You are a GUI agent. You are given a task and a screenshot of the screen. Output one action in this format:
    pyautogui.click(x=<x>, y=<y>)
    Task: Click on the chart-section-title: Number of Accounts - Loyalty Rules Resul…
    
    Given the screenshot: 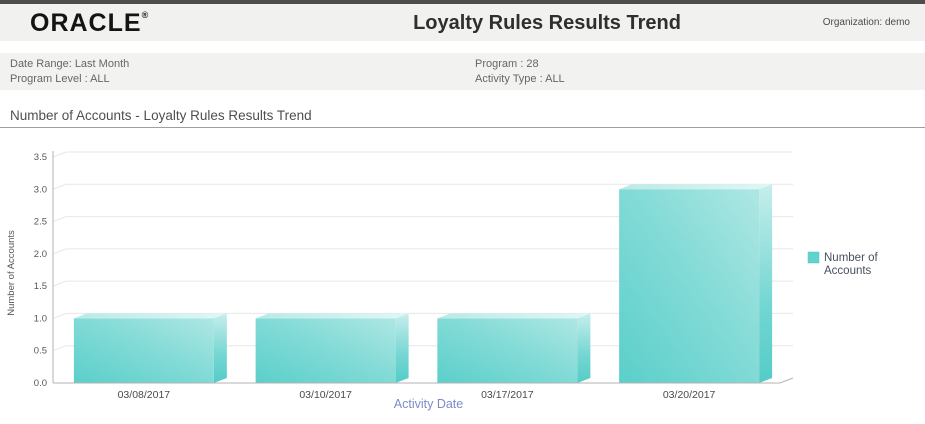 What is the action you would take?
    pyautogui.click(x=161, y=115)
    